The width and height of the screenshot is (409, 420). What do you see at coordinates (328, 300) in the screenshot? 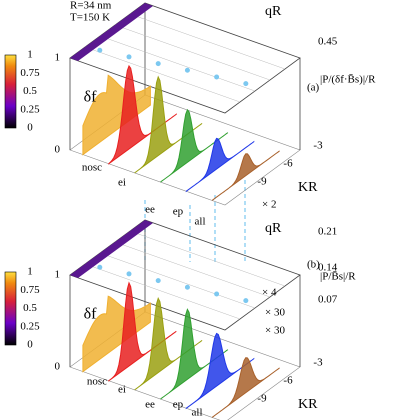
I see `right-tick-label: 0.07` at bounding box center [328, 300].